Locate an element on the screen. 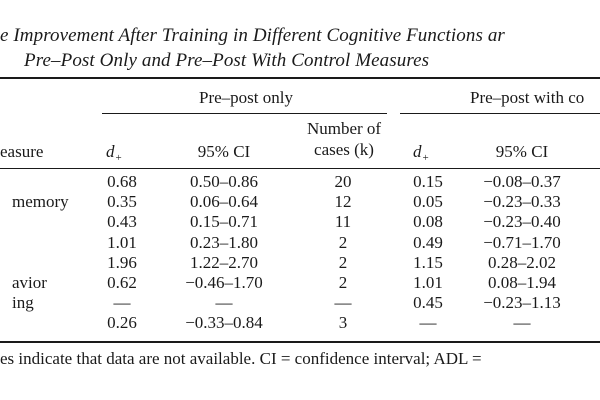  cell-ci-control: −0.23–0.40 is located at coordinates (522, 222).